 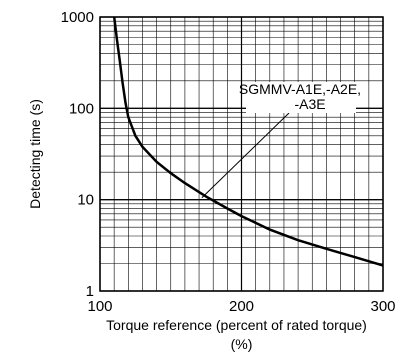 I want to click on annotation-label-line-2: -A3E, so click(x=309, y=104).